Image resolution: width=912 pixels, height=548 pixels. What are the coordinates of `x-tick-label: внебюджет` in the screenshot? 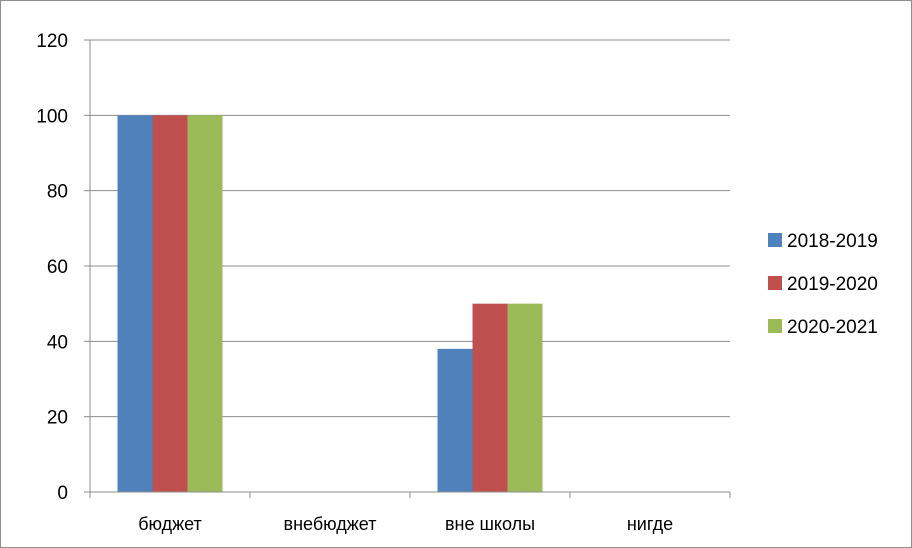 It's located at (330, 524).